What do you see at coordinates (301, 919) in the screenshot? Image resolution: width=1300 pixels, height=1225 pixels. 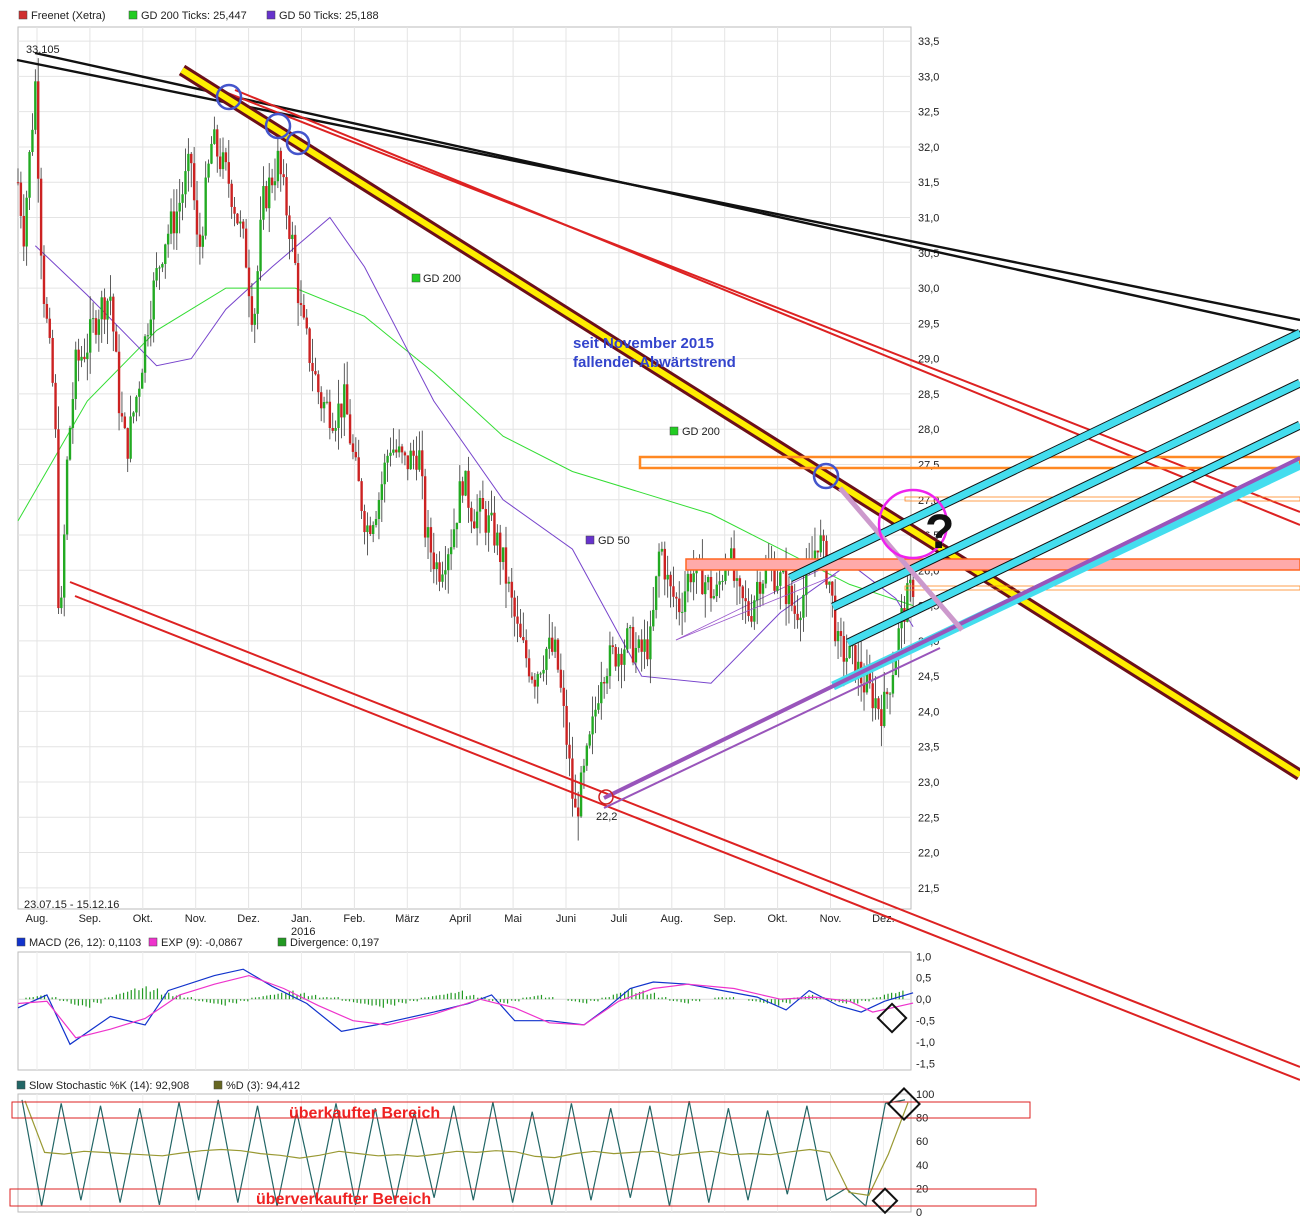 I see `month-label: Jan.` at bounding box center [301, 919].